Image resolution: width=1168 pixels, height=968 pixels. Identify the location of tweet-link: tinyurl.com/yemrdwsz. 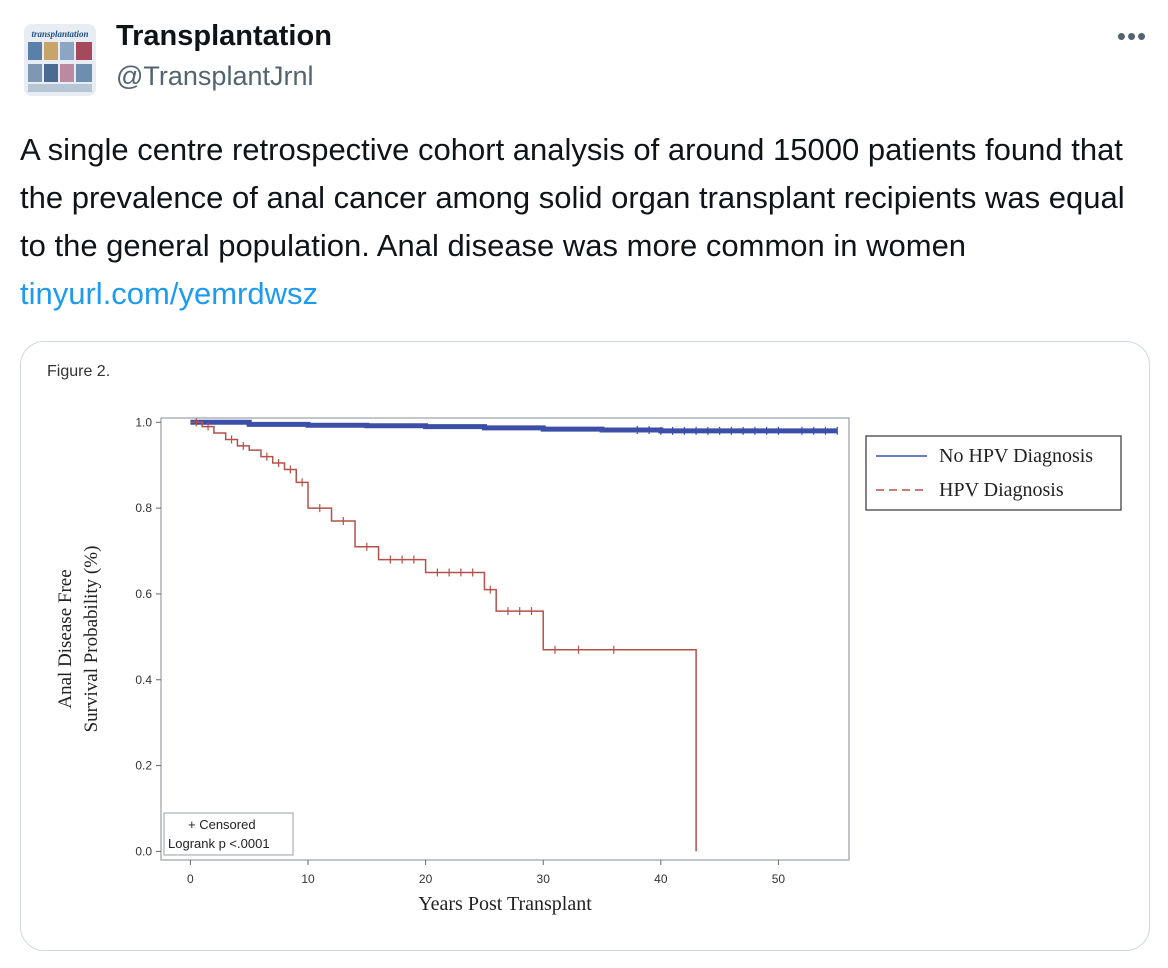
(169, 293).